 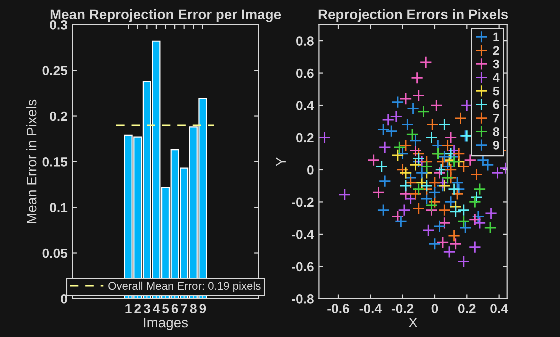 What do you see at coordinates (175, 309) in the screenshot?
I see `x-tick-label: 6` at bounding box center [175, 309].